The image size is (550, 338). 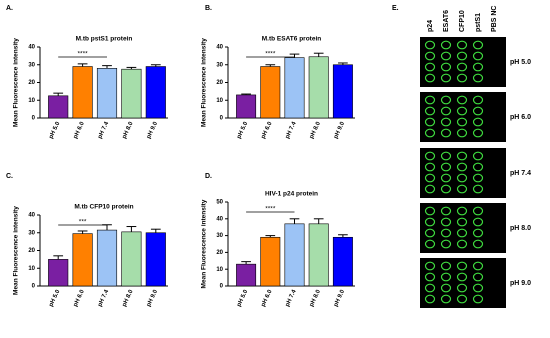 I want to click on column-label: pstS1, so click(x=478, y=22).